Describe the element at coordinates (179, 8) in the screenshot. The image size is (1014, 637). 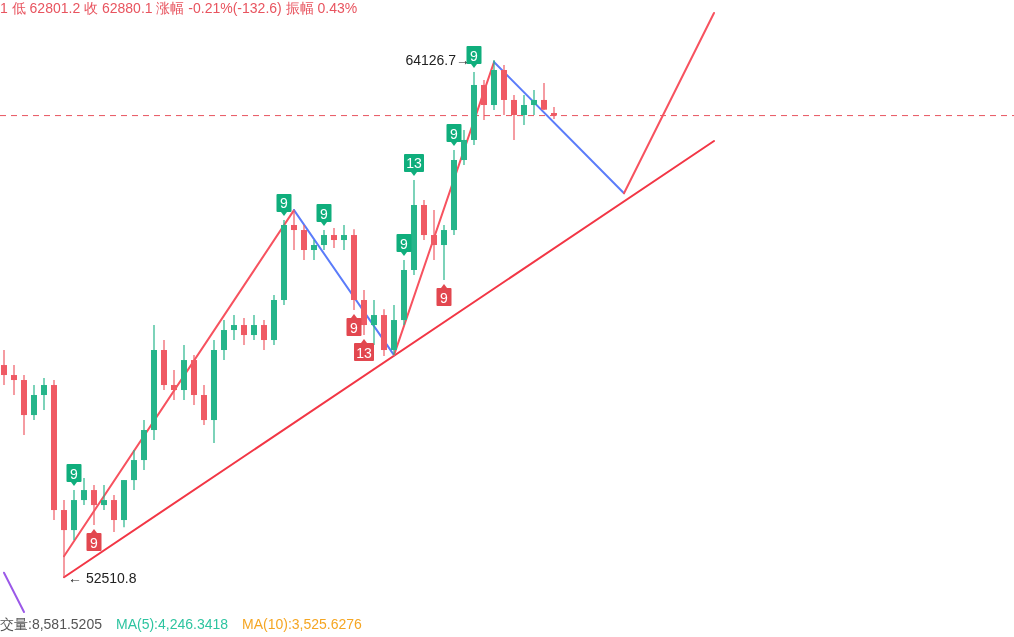
I see `text: 1 低 62801.2 收 62880.1 涨幅 -0.21%(-132.6) 振幅 0.43%` at that location.